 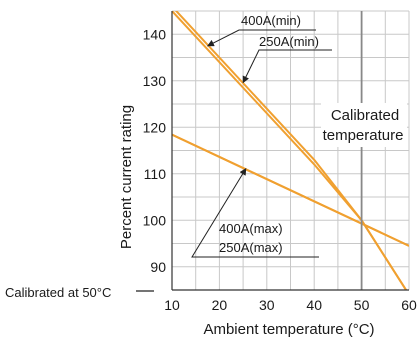 I want to click on x-tick-label: 10, so click(x=172, y=305).